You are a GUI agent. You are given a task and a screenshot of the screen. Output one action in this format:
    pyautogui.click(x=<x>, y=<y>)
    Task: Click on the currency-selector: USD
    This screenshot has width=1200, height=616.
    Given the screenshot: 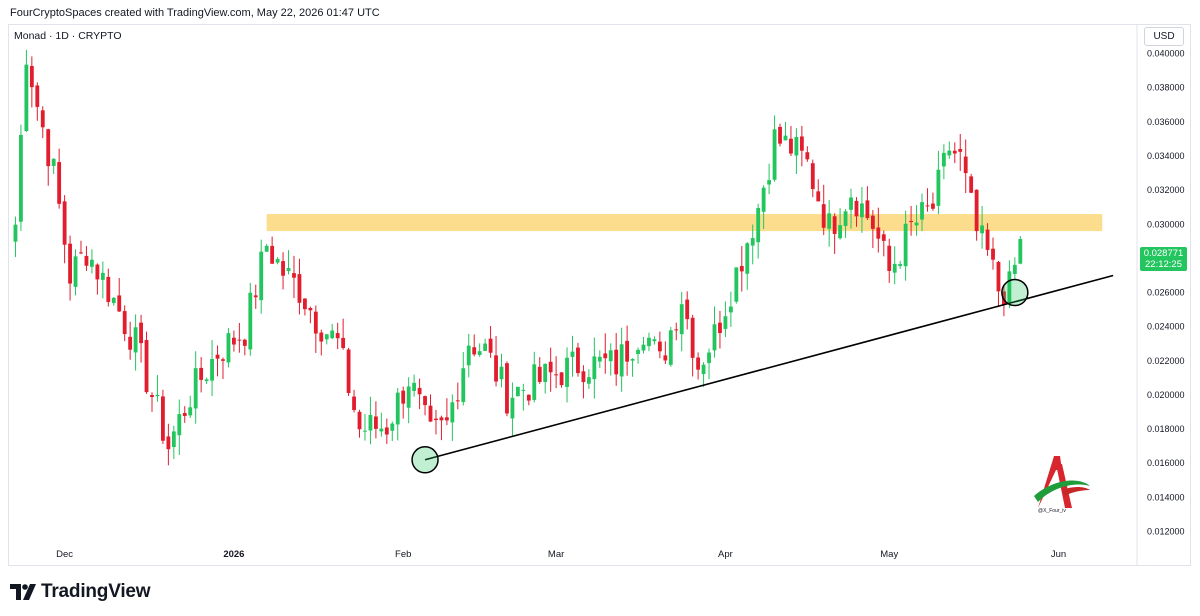 What is the action you would take?
    pyautogui.click(x=1164, y=36)
    